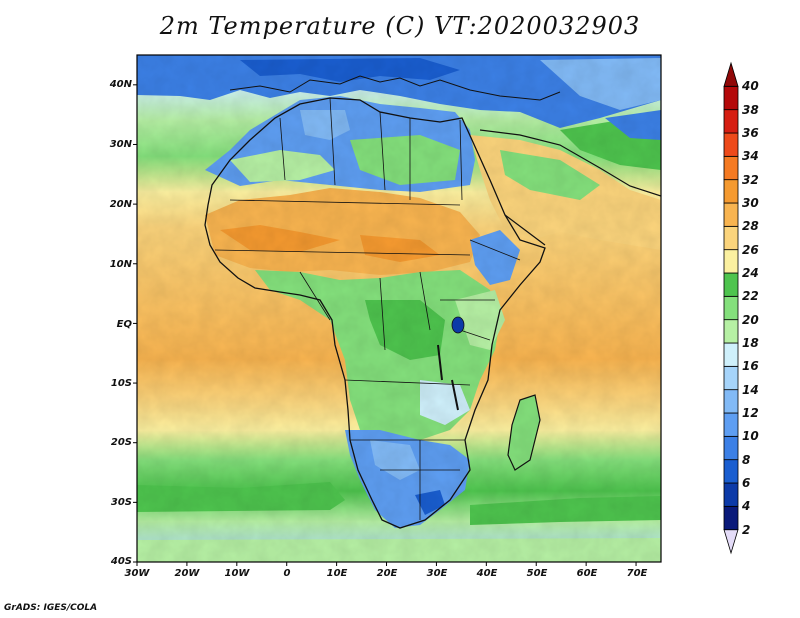 This screenshot has height=618, width=800. Describe the element at coordinates (750, 156) in the screenshot. I see `colorbar-label: 34` at that location.